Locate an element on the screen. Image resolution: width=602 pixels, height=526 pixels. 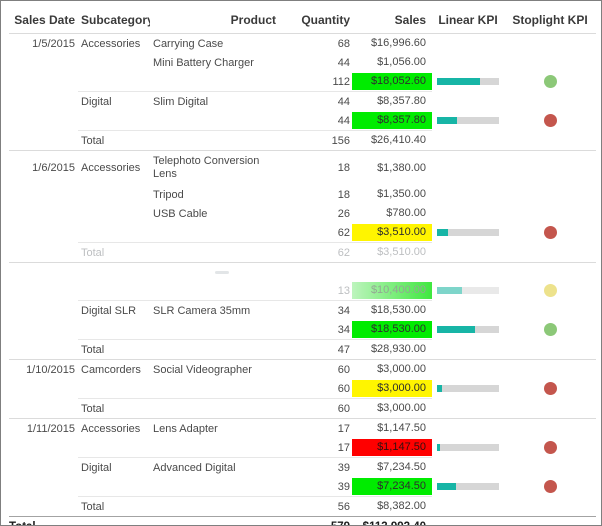
sales-kpi-highlight-red: $1,147.50 is located at coordinates (392, 447).